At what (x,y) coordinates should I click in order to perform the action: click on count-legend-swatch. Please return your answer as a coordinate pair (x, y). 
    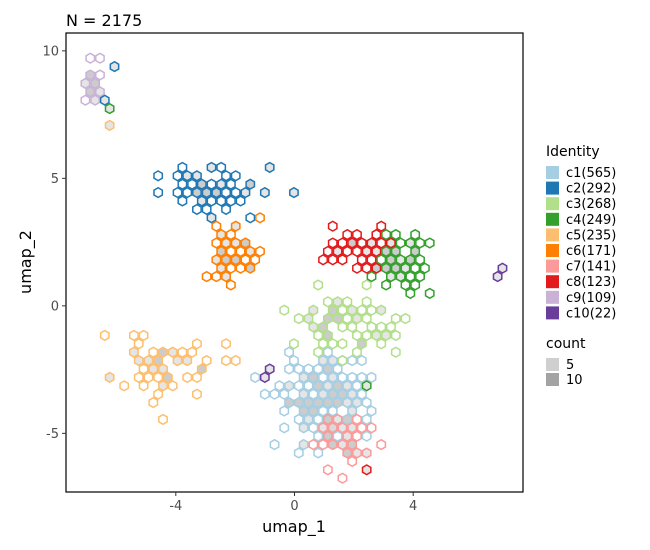
    Looking at the image, I should click on (552, 379).